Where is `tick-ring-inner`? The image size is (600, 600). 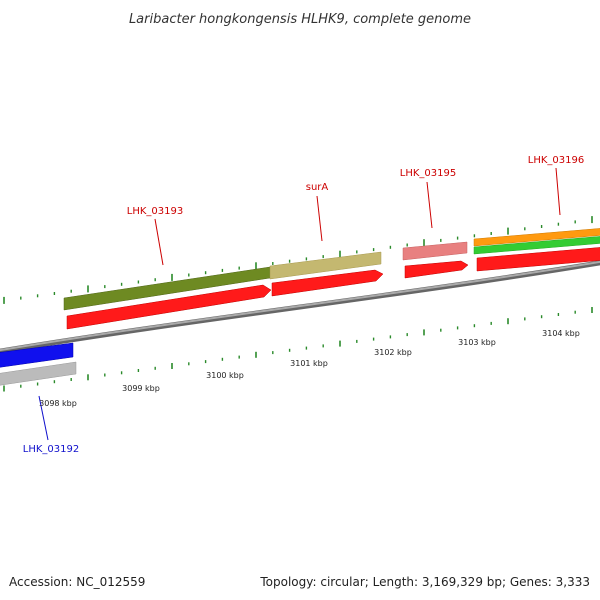 tick-ring-inner is located at coordinates (298, 349).